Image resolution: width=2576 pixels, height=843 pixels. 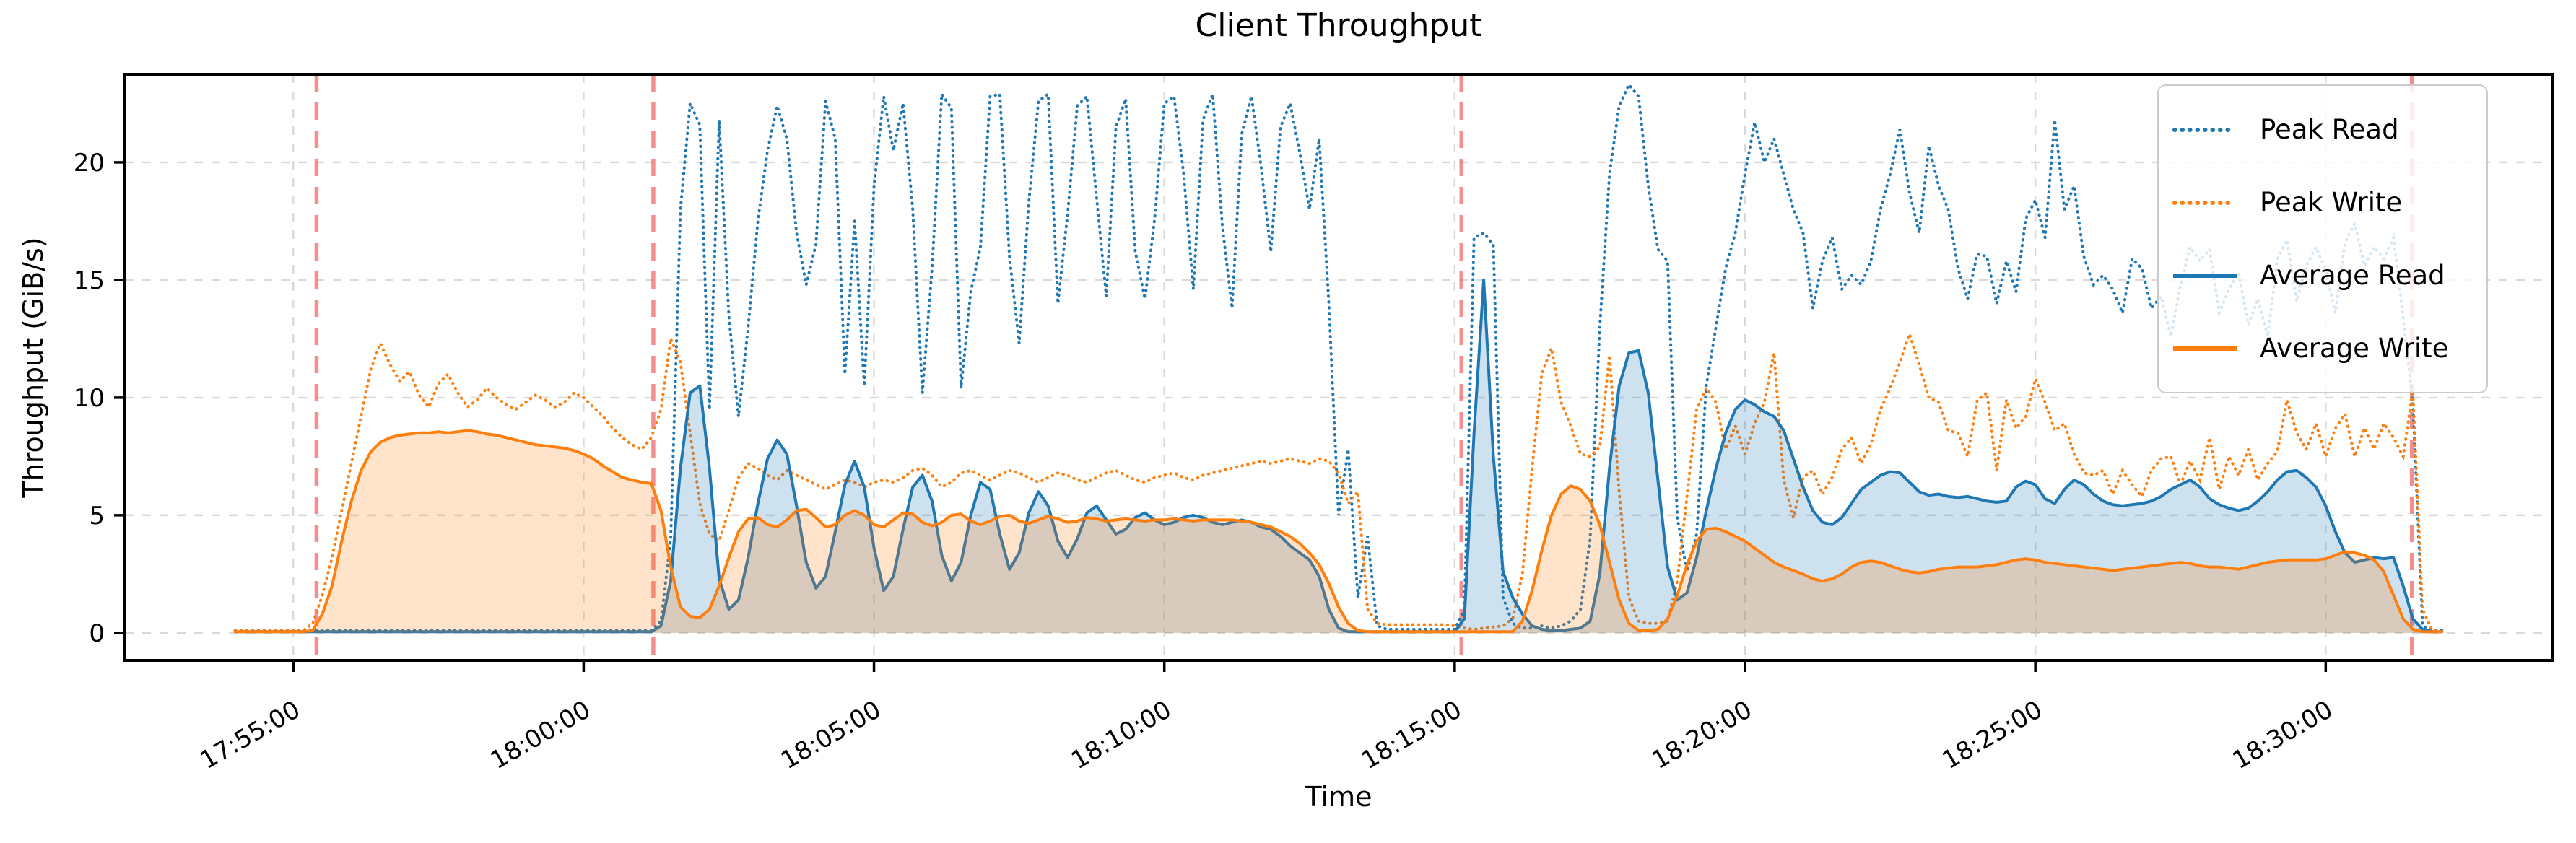 I want to click on svg-text: 15, so click(x=89, y=280).